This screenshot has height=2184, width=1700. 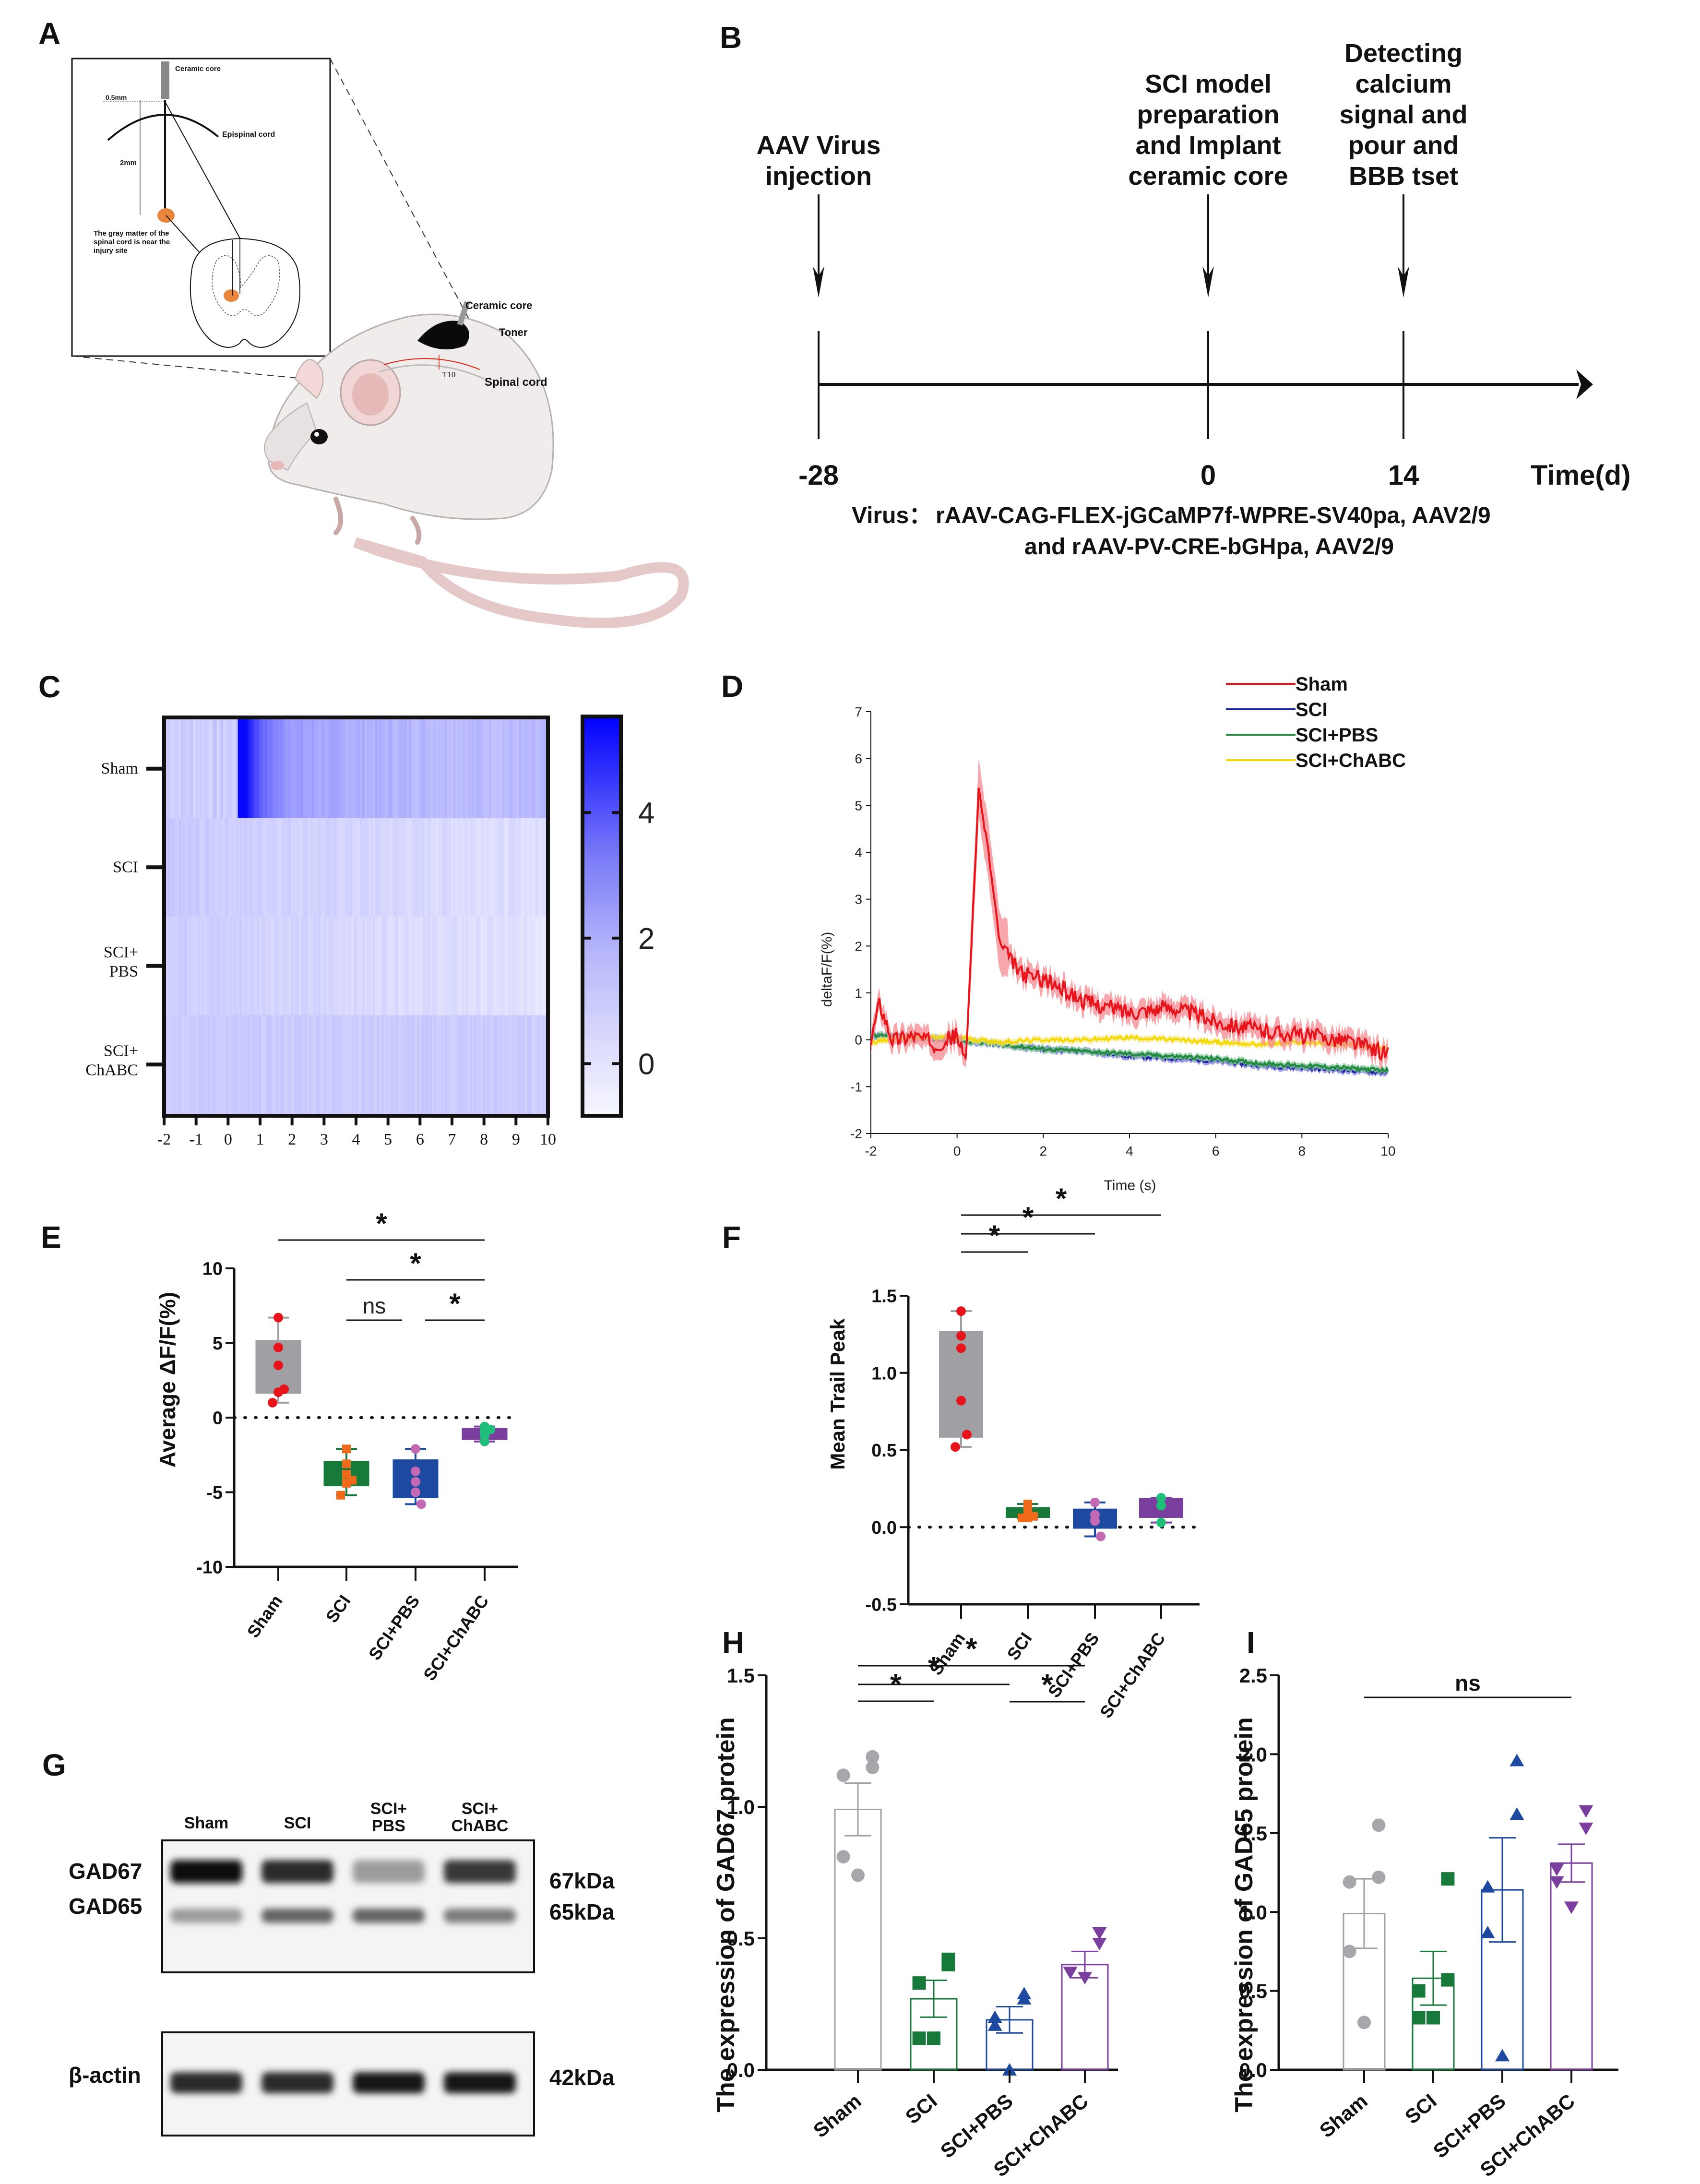 I want to click on beta-actin-label: β-actin, so click(x=105, y=2075).